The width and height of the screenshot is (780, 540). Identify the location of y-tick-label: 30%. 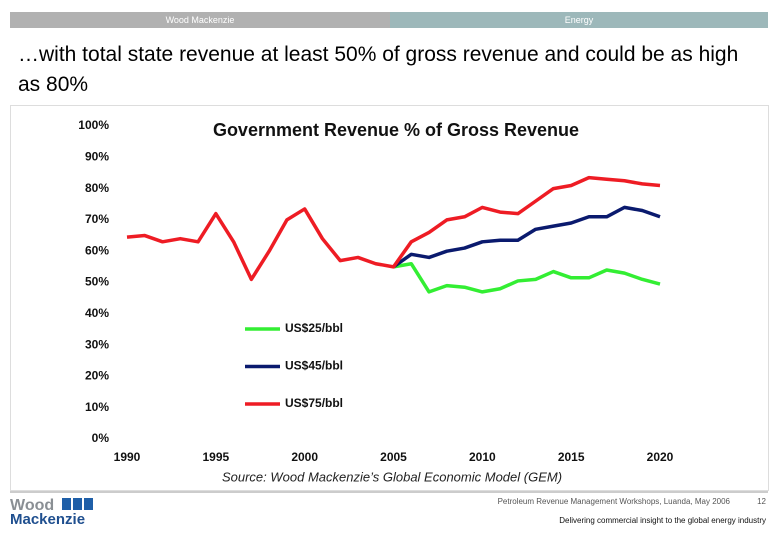
(97, 344).